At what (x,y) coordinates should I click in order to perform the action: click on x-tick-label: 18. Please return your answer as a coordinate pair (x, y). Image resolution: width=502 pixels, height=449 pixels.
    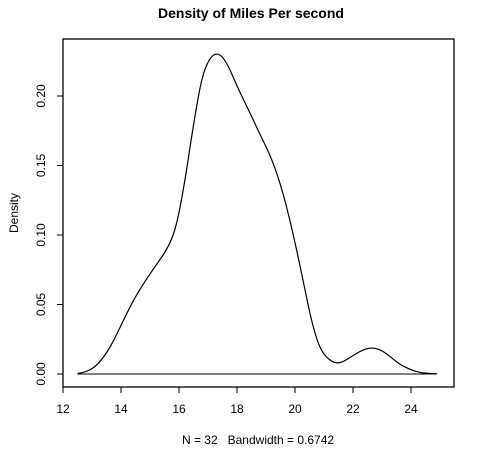
    Looking at the image, I should click on (237, 409).